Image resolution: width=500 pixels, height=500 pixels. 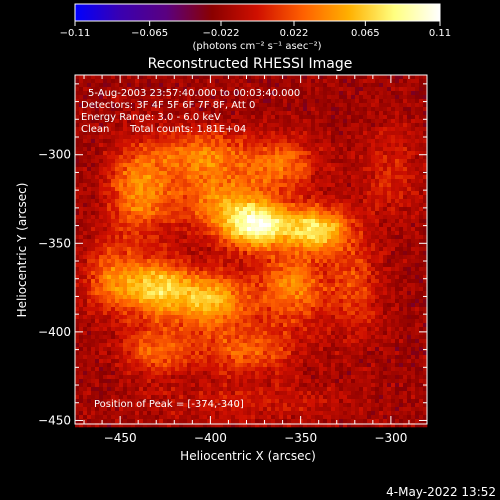 I want to click on colorbar, so click(x=257, y=12).